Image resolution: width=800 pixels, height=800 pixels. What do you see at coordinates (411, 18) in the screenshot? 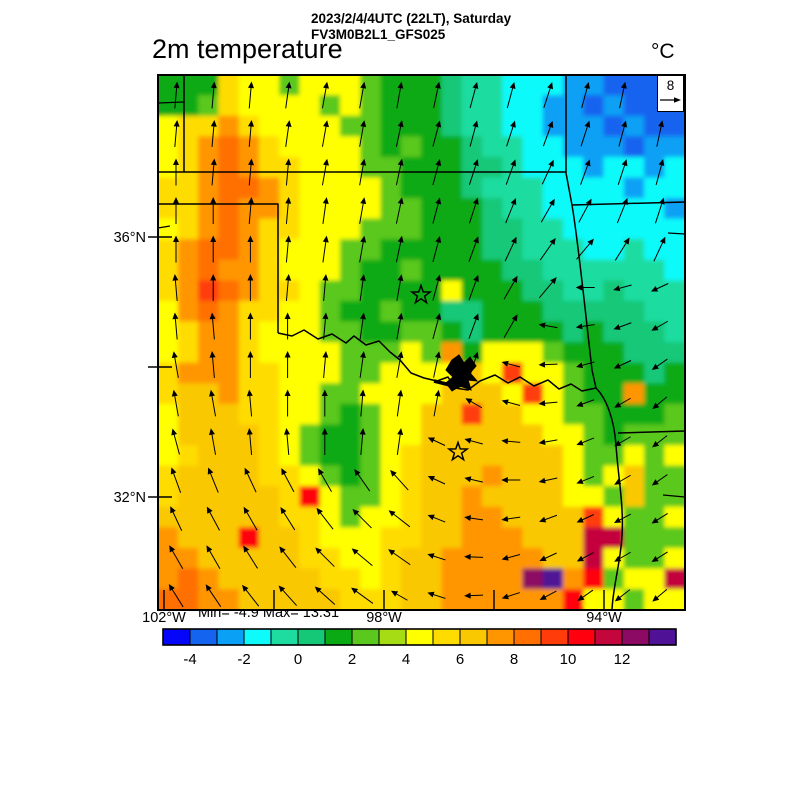
I see `datetime-title: 2023/2/4/4UTC (22LT), Saturday` at bounding box center [411, 18].